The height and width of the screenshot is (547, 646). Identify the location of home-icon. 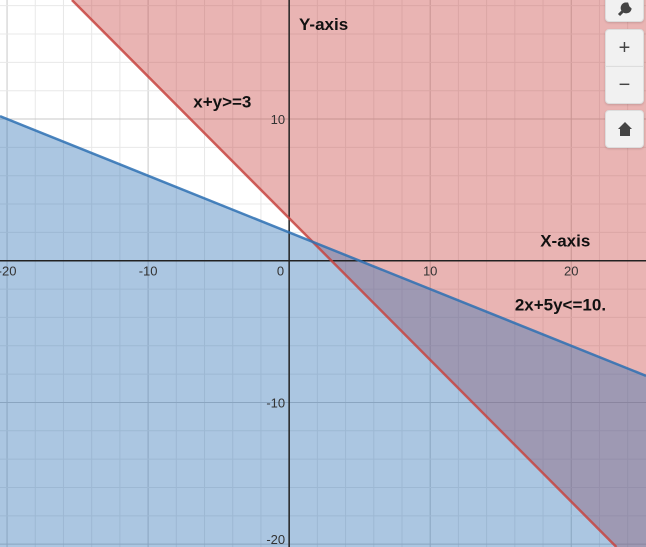
(624, 129).